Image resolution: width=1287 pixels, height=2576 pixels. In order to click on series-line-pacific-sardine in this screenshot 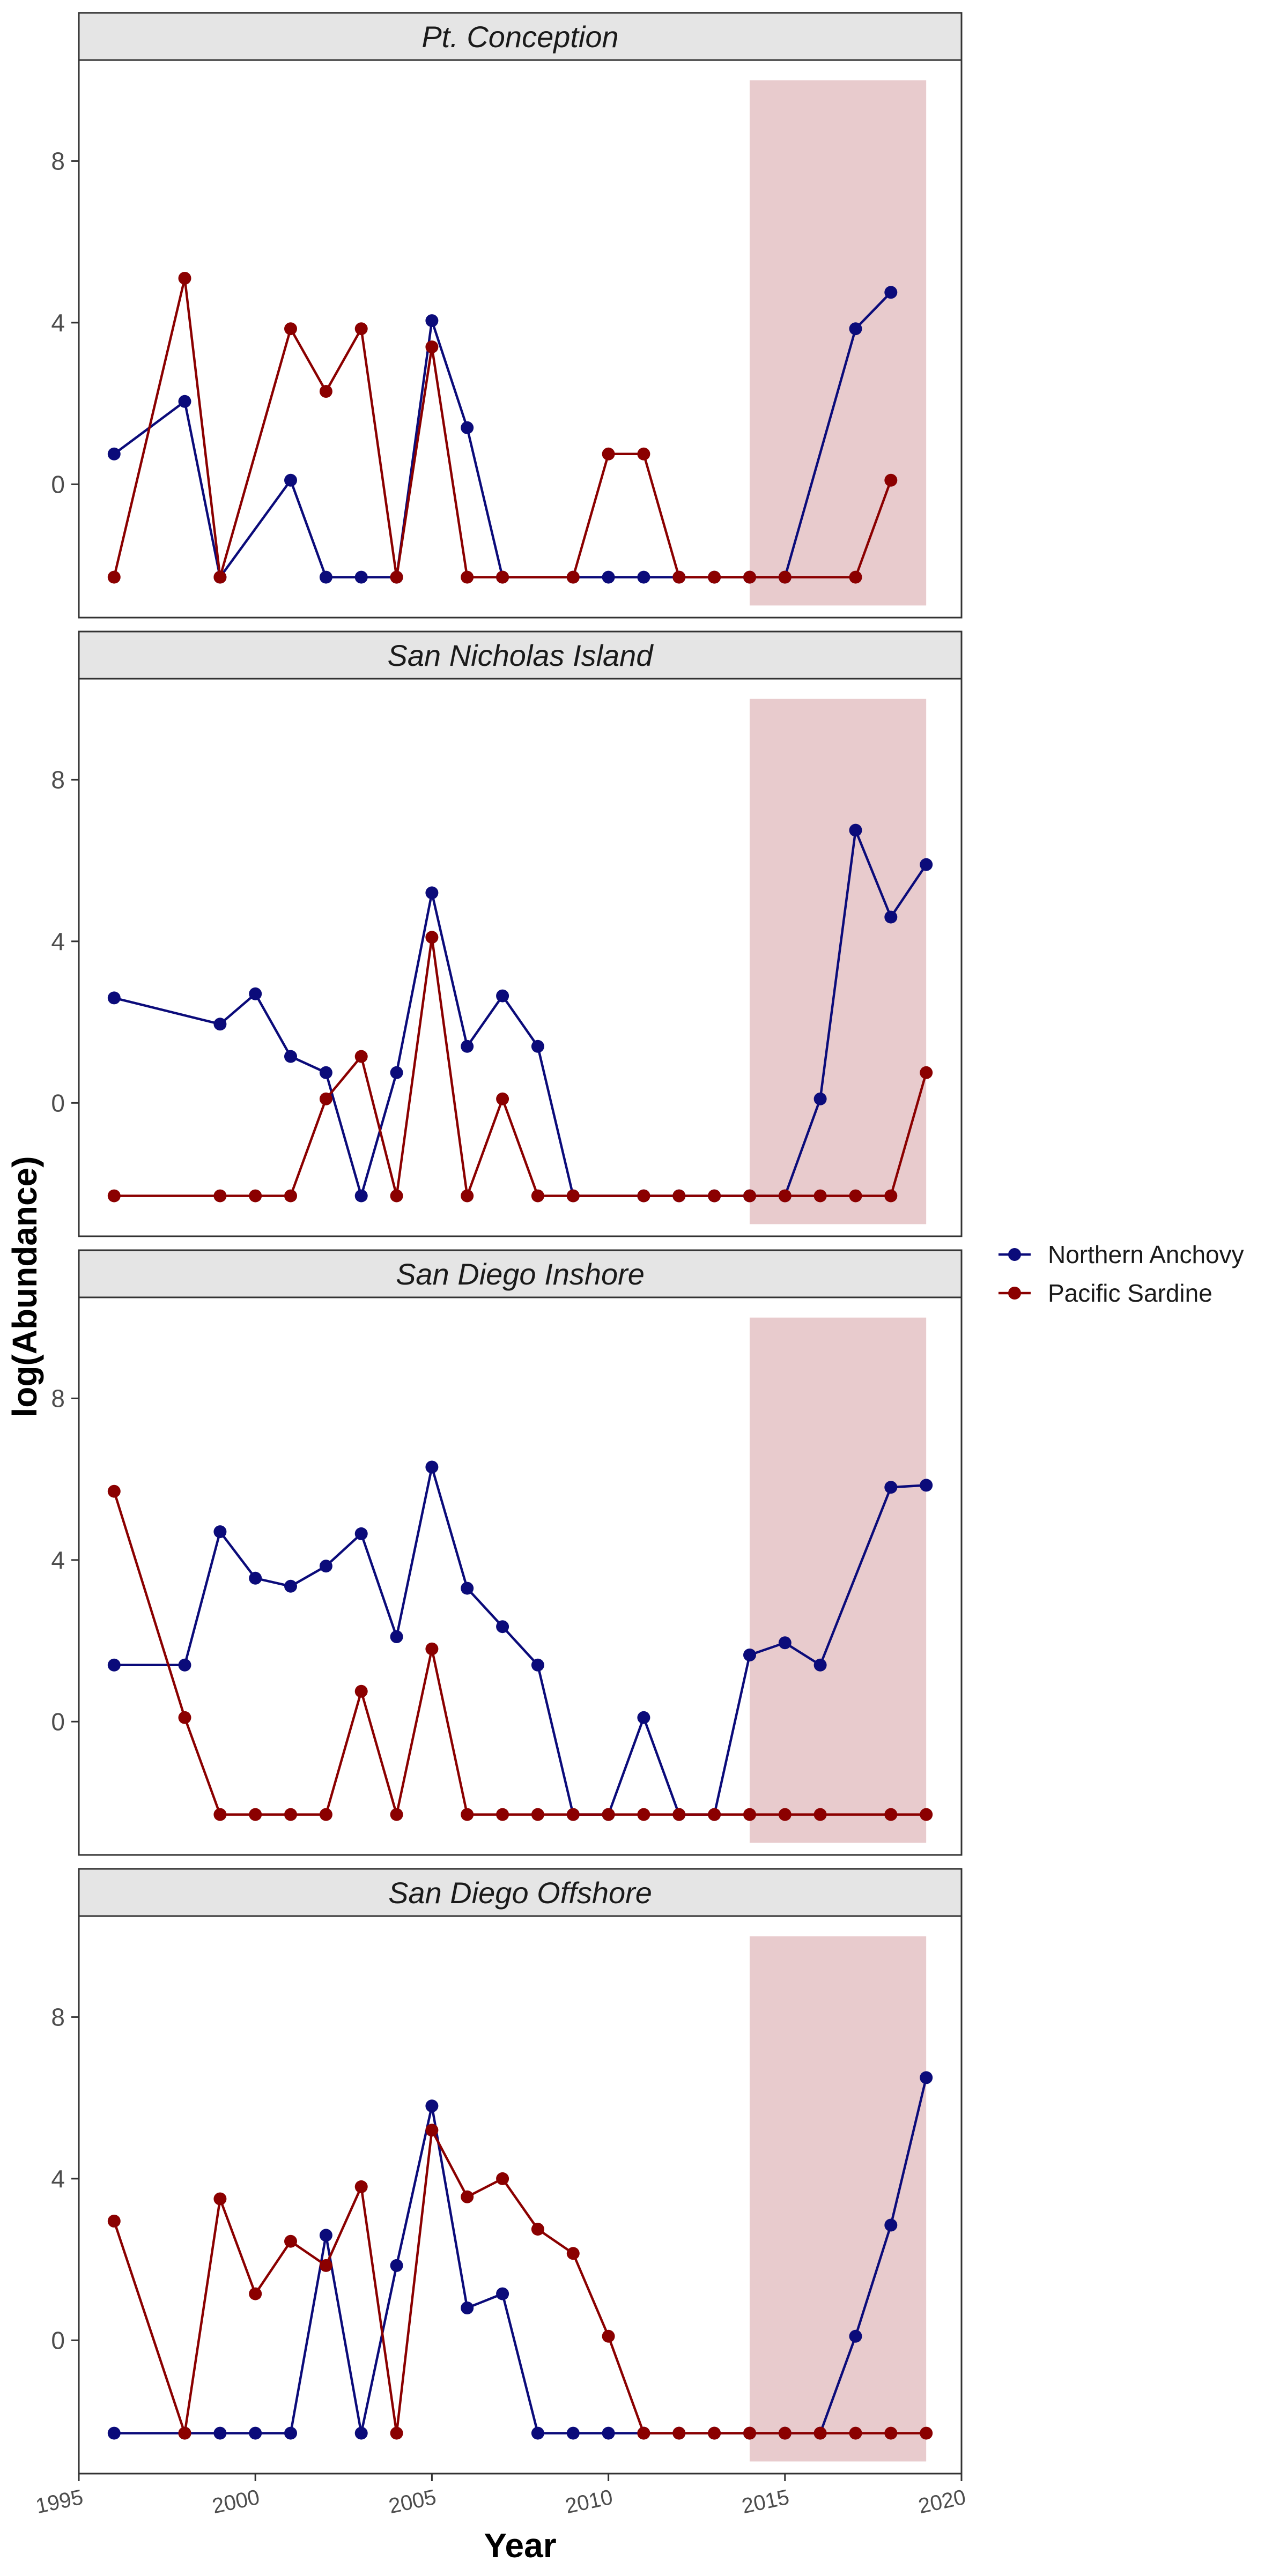, I will do `click(520, 1654)`.